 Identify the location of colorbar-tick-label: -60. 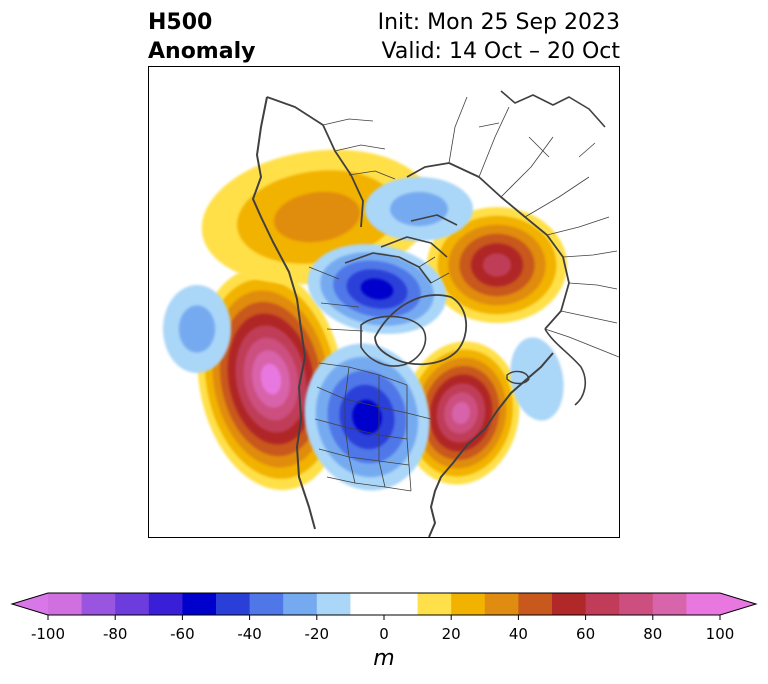
(182, 634).